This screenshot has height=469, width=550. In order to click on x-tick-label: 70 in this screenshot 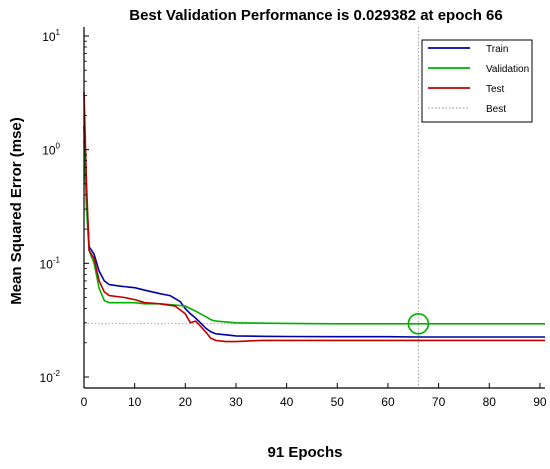, I will do `click(439, 402)`.